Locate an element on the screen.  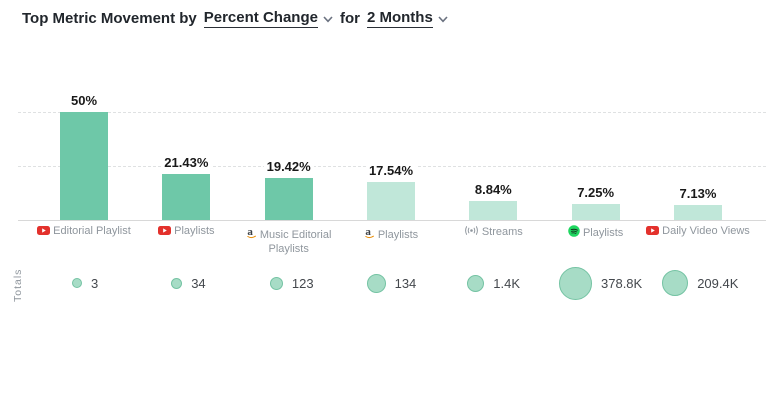
category-label: Daily Video Views is located at coordinates (698, 232).